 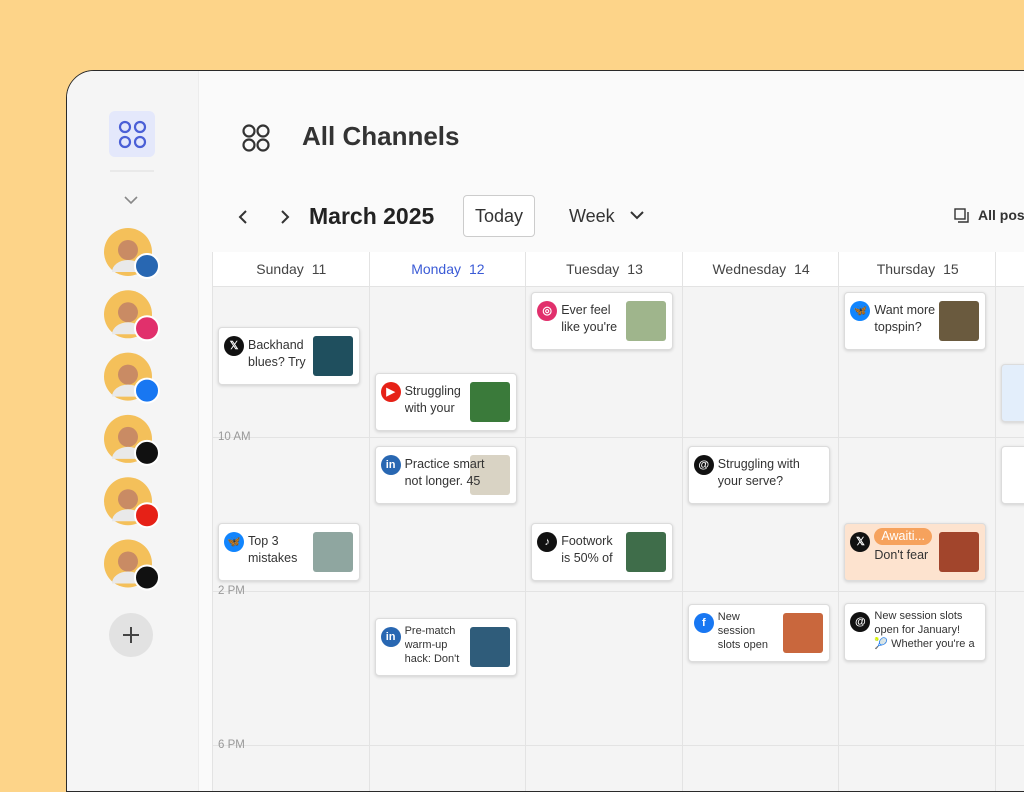 I want to click on day-header, so click(x=1009, y=269).